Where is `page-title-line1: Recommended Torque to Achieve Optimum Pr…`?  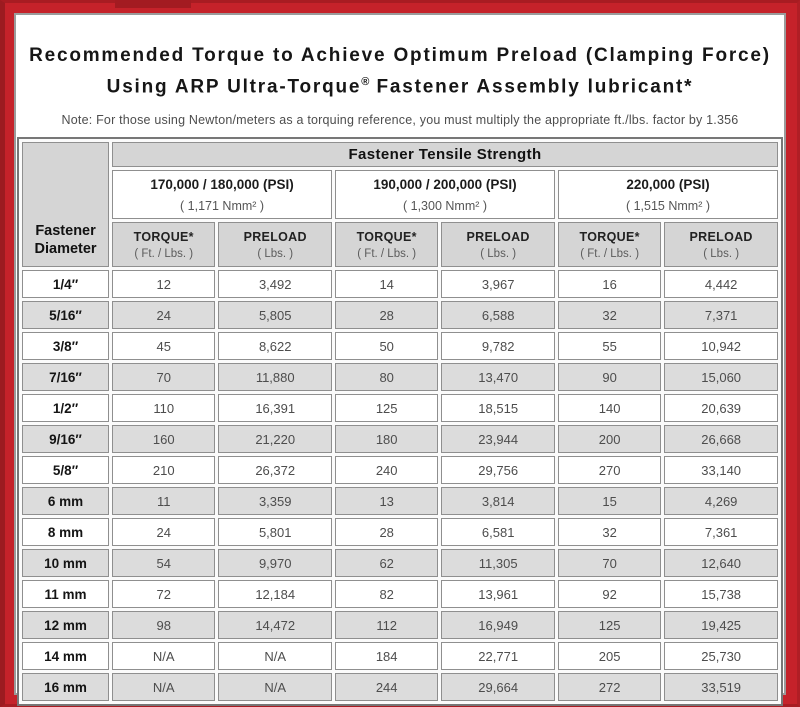 page-title-line1: Recommended Torque to Achieve Optimum Pr… is located at coordinates (400, 55).